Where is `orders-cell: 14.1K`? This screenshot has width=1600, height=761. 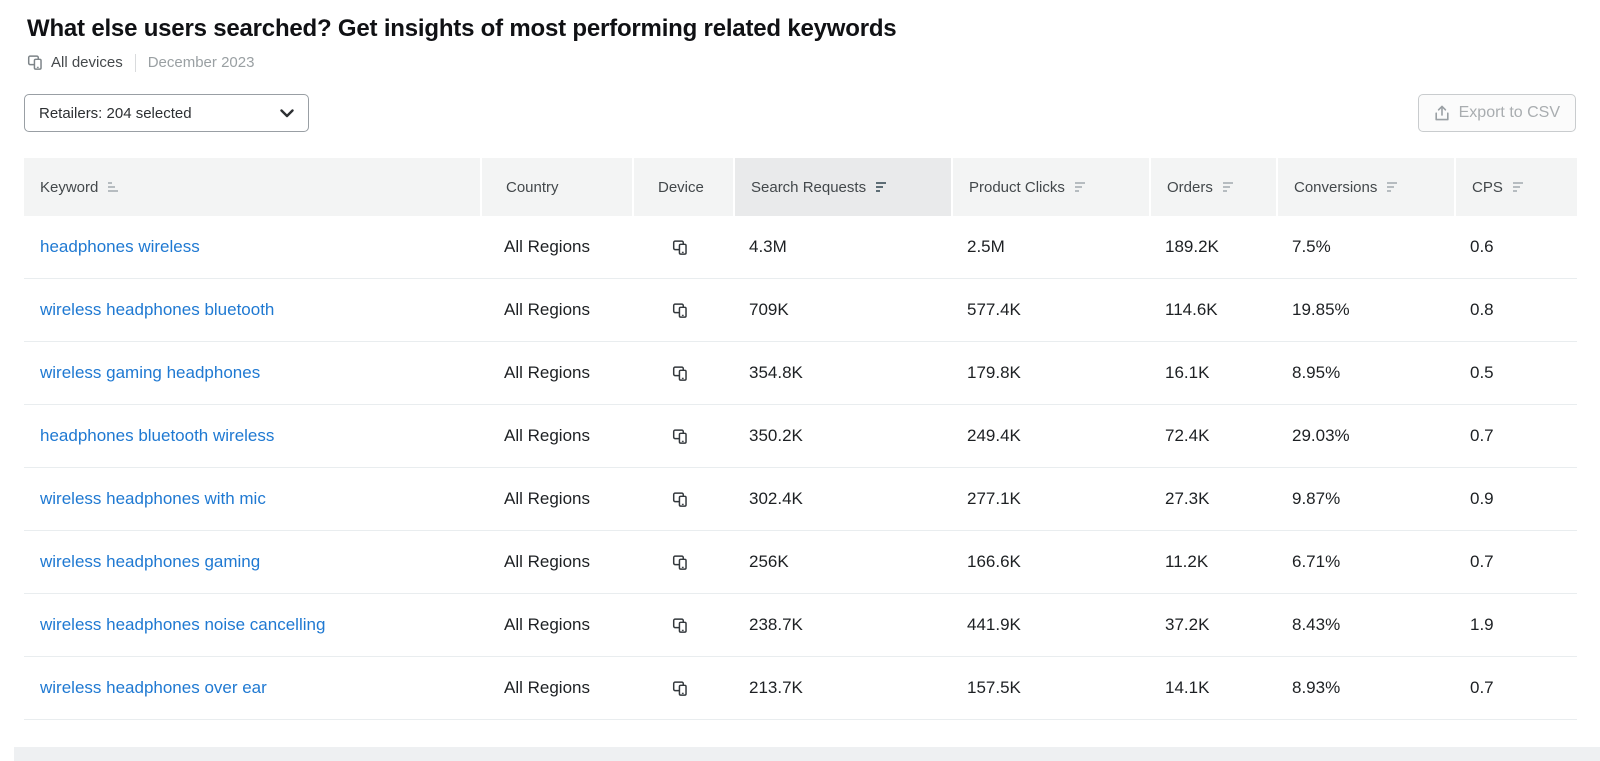 orders-cell: 14.1K is located at coordinates (1212, 688).